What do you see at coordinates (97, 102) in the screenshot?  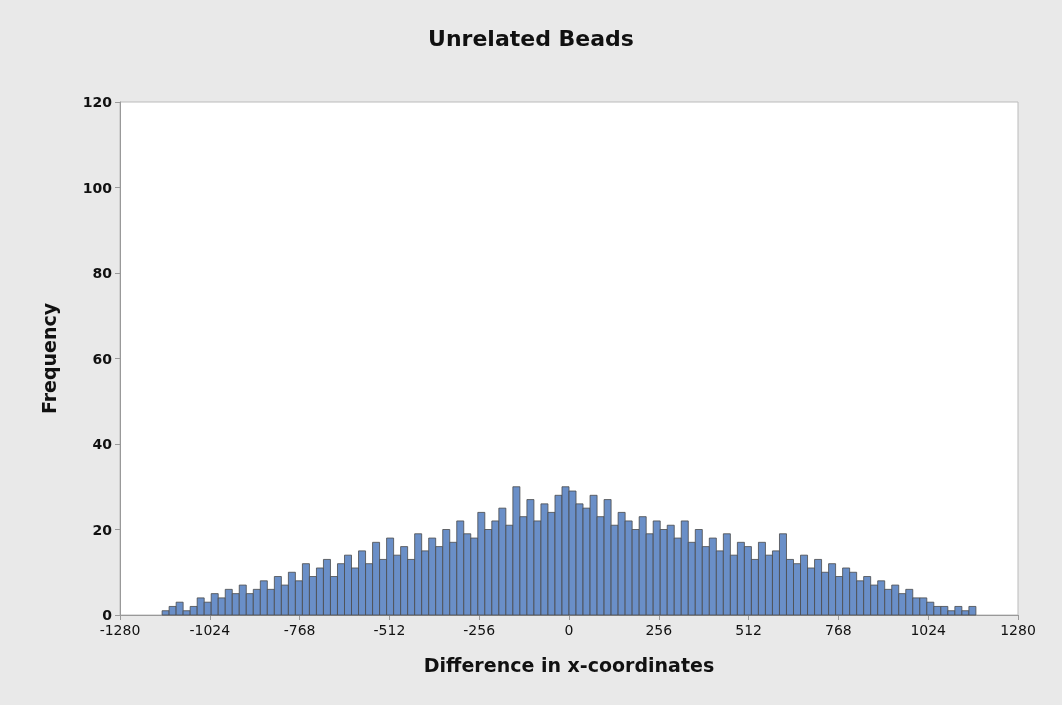 I see `y-tick-label: 120` at bounding box center [97, 102].